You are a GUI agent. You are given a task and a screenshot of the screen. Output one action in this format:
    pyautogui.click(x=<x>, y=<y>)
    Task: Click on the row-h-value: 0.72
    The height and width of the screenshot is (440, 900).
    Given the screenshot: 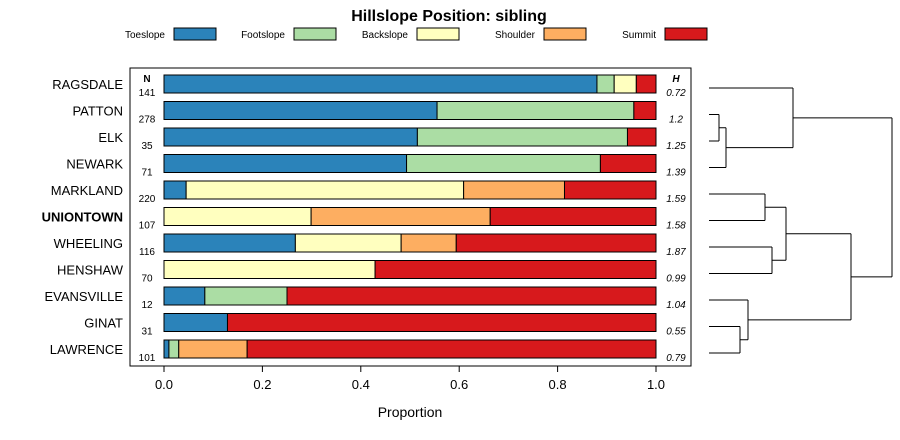 What is the action you would take?
    pyautogui.click(x=676, y=93)
    